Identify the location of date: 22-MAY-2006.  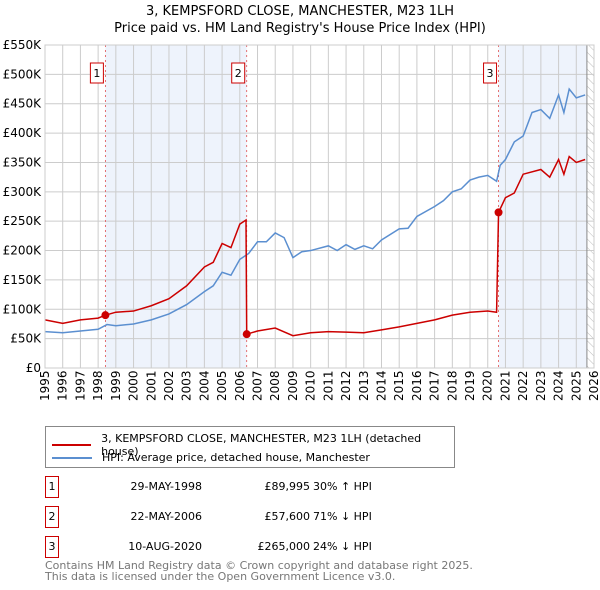
(166, 516).